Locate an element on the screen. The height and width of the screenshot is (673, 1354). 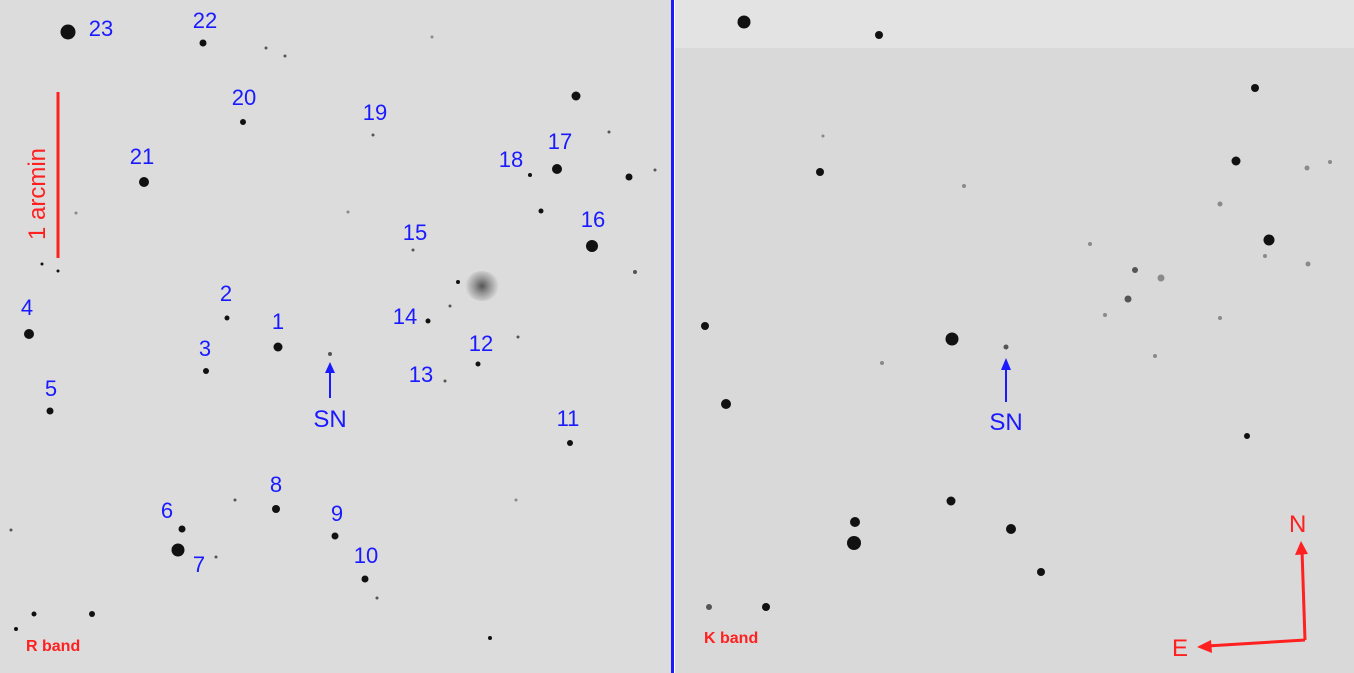
star-label-13: 13 is located at coordinates (421, 374).